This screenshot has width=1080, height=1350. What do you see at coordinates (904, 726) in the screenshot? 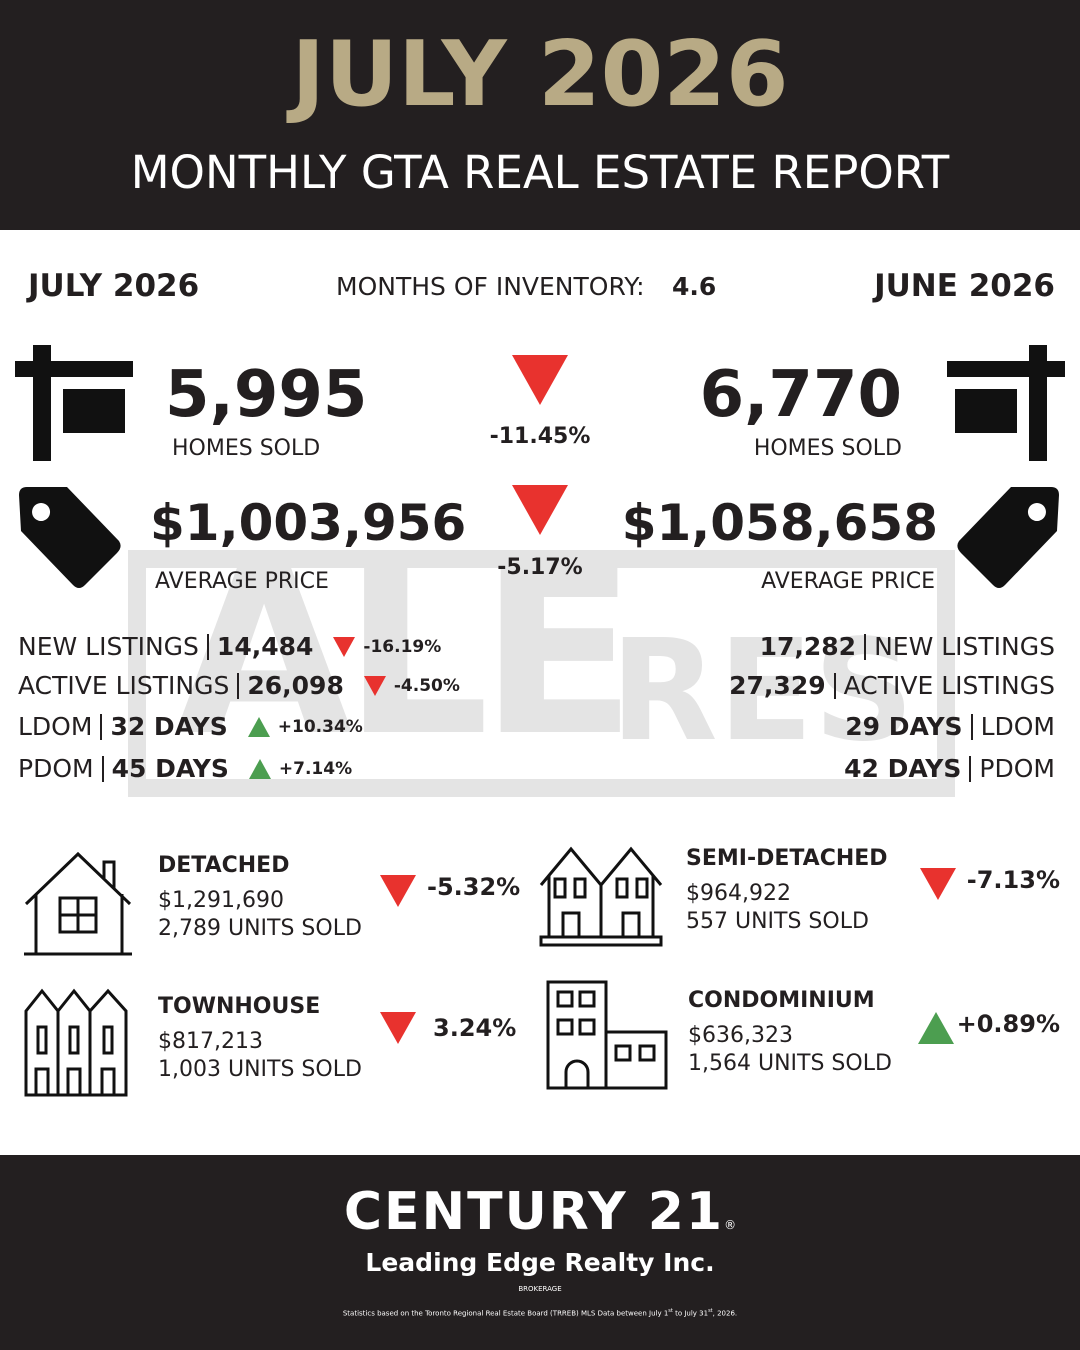
I see `listing-value: 29 DAYS` at bounding box center [904, 726].